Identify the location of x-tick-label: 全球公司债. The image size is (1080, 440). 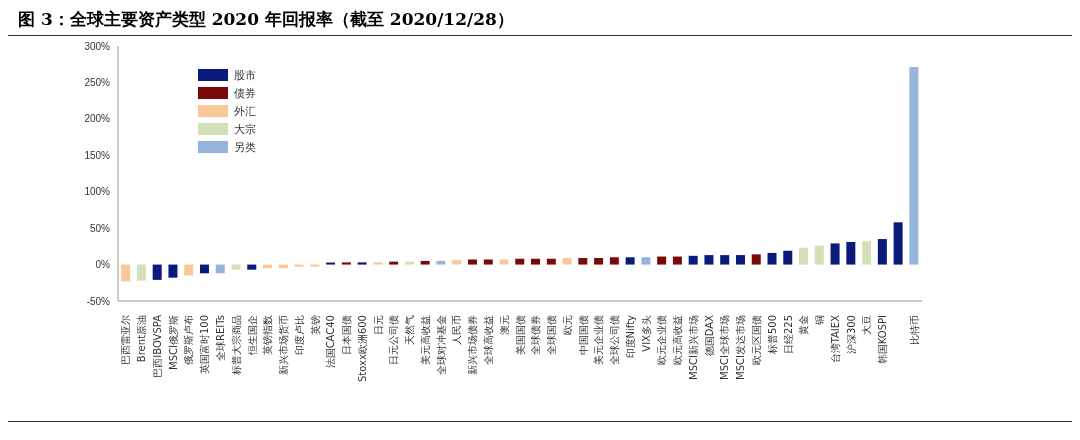
(615, 340).